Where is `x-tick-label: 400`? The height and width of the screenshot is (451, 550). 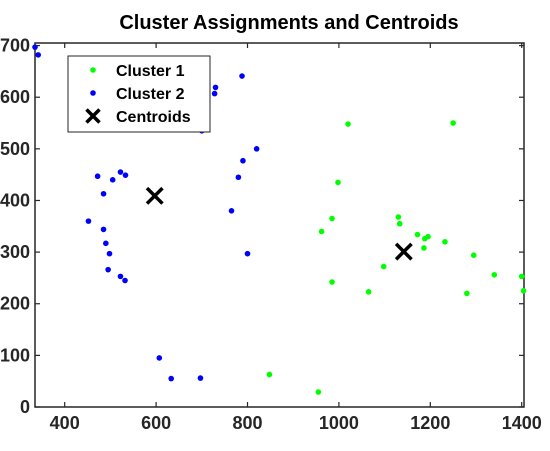 x-tick-label: 400 is located at coordinates (65, 423).